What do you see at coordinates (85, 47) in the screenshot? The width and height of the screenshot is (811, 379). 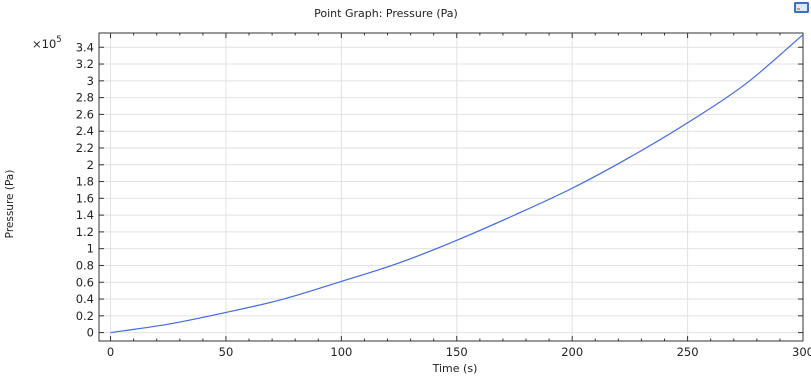 I see `y-tick-label: 3.4` at bounding box center [85, 47].